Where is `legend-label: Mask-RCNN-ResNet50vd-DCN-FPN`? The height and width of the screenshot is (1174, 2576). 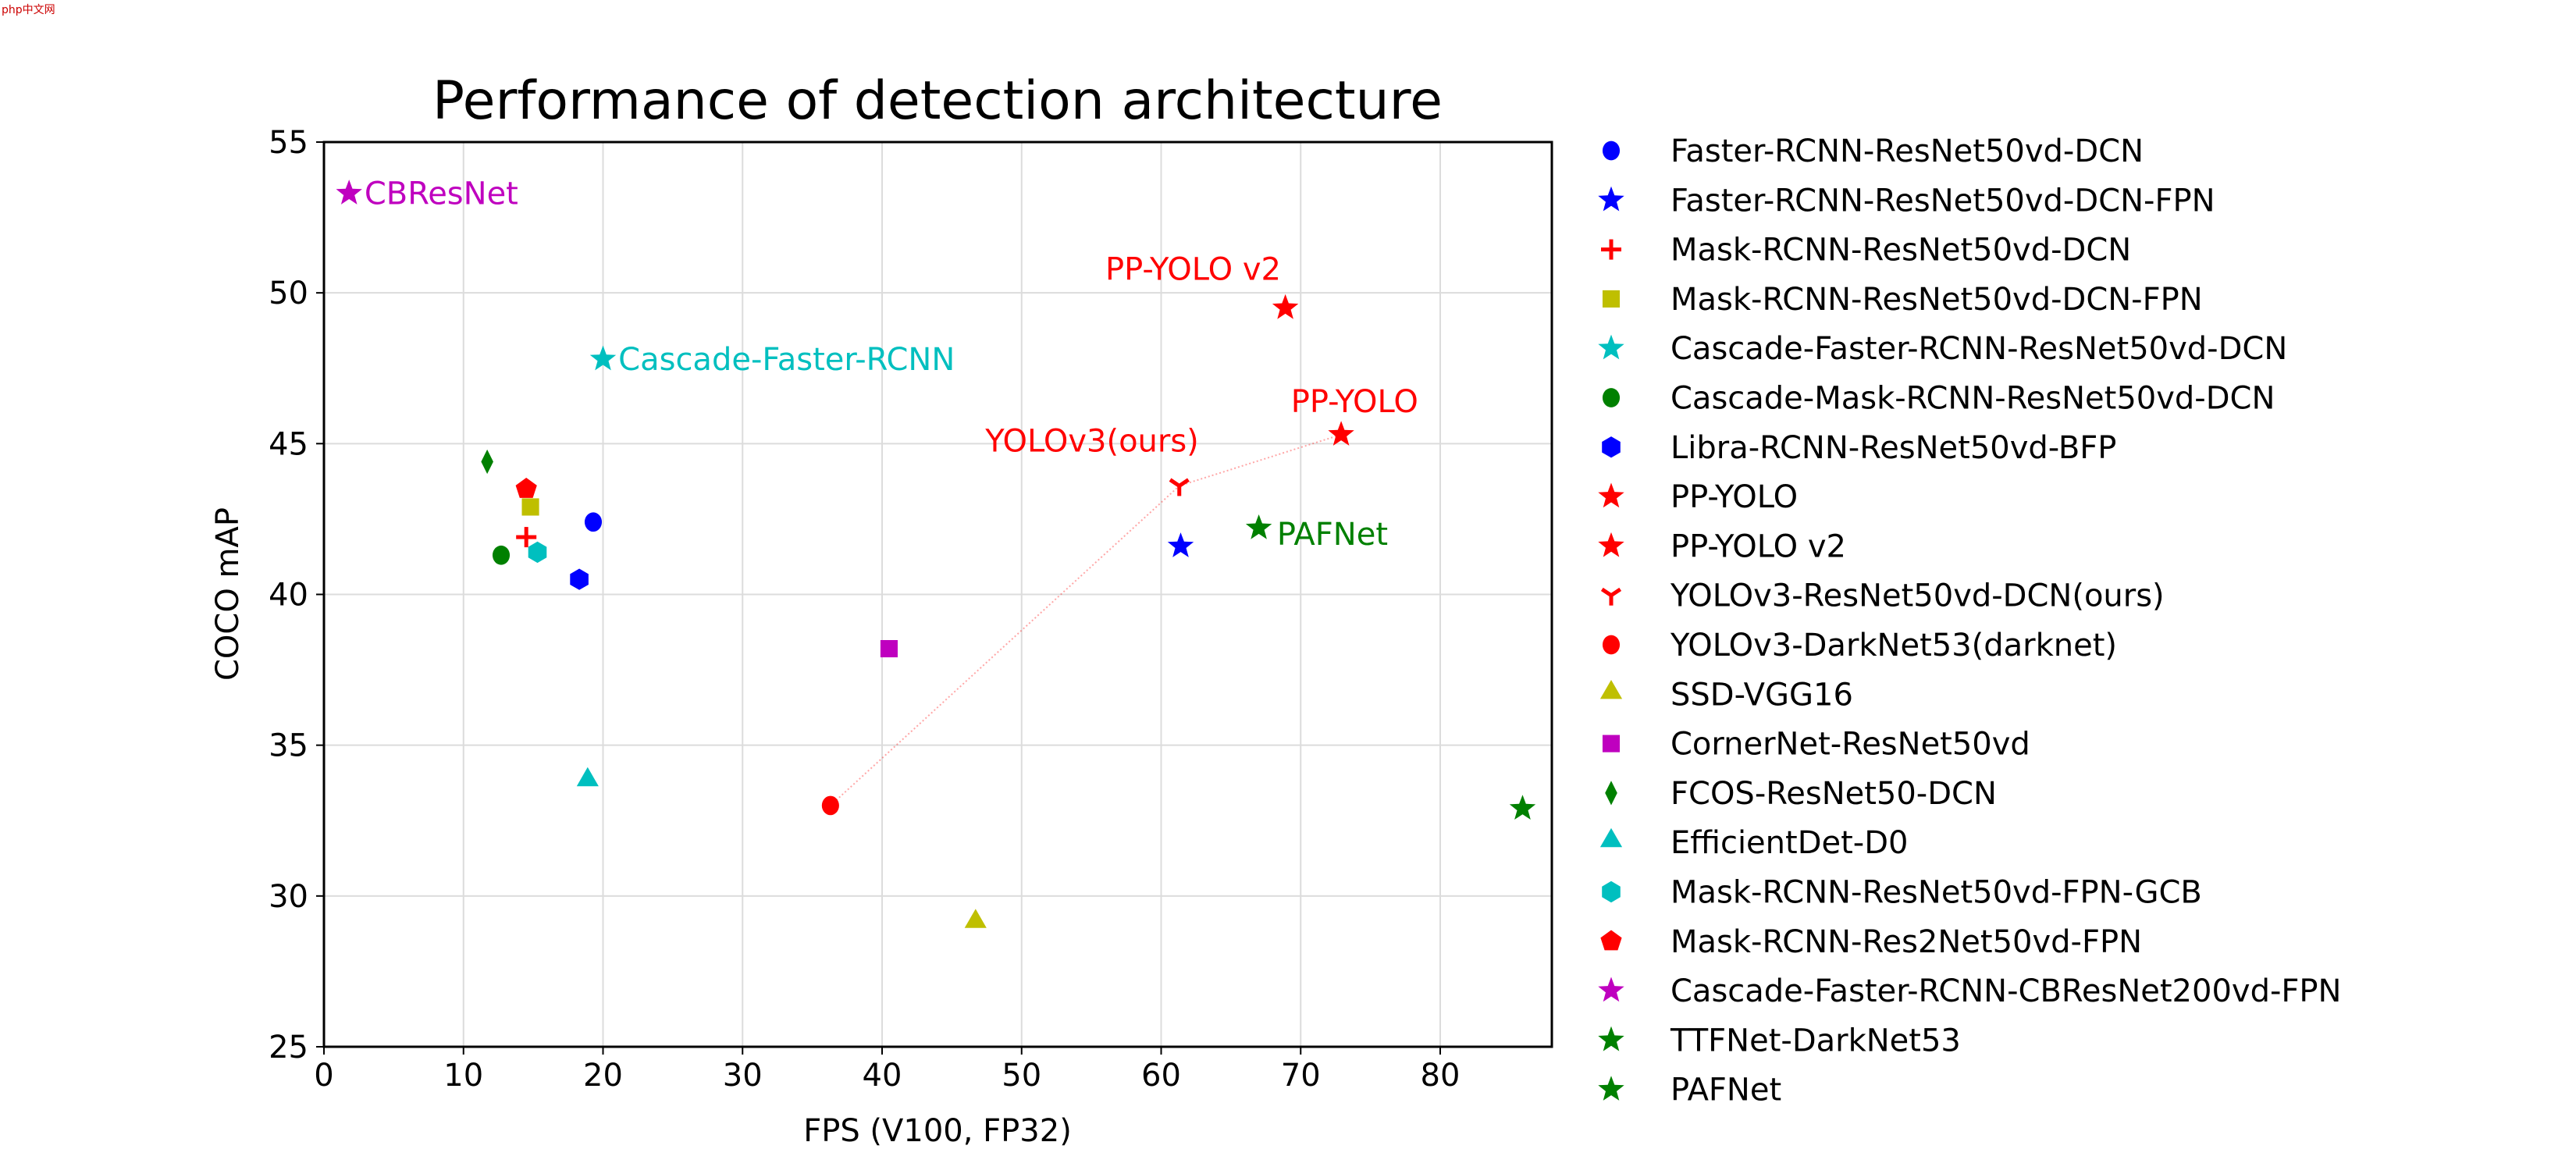
legend-label: Mask-RCNN-ResNet50vd-DCN-FPN is located at coordinates (1937, 300).